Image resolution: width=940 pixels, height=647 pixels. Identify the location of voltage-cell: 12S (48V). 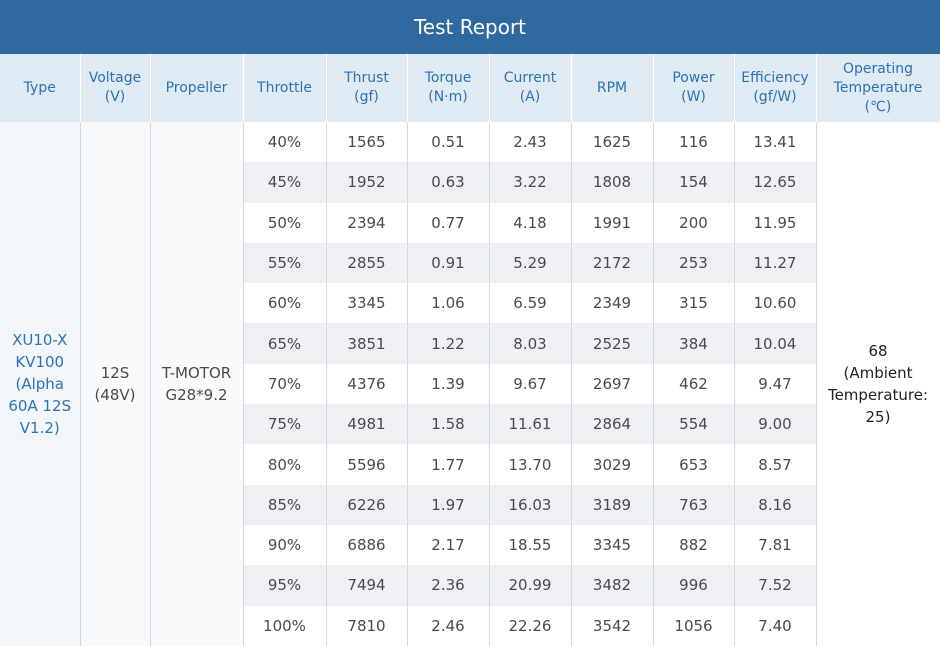
(115, 384).